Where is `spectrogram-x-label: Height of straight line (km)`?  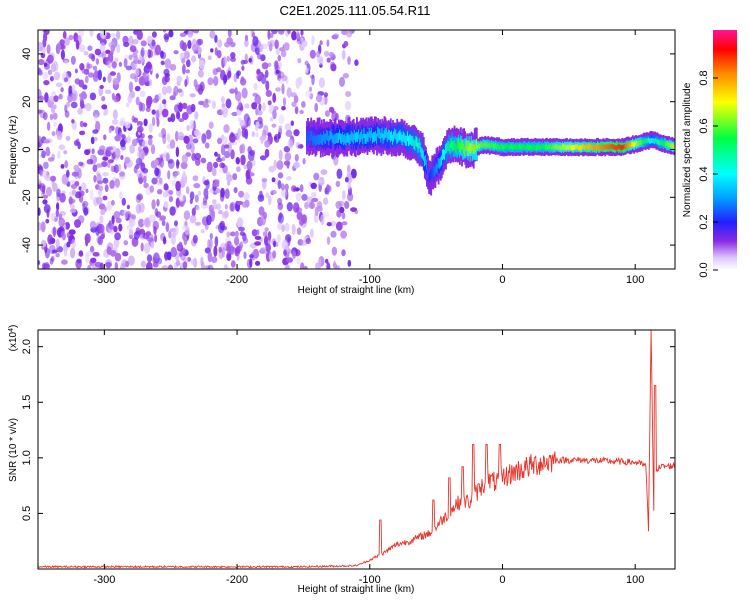 spectrogram-x-label: Height of straight line (km) is located at coordinates (356, 290).